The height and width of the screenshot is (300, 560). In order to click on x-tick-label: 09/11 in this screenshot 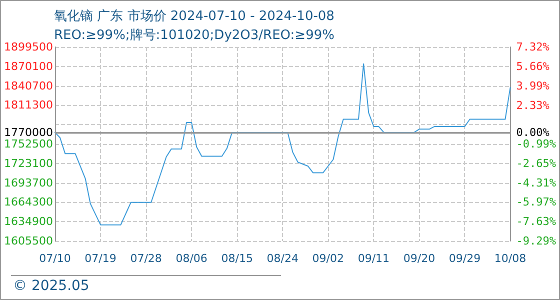, I will do `click(374, 258)`.